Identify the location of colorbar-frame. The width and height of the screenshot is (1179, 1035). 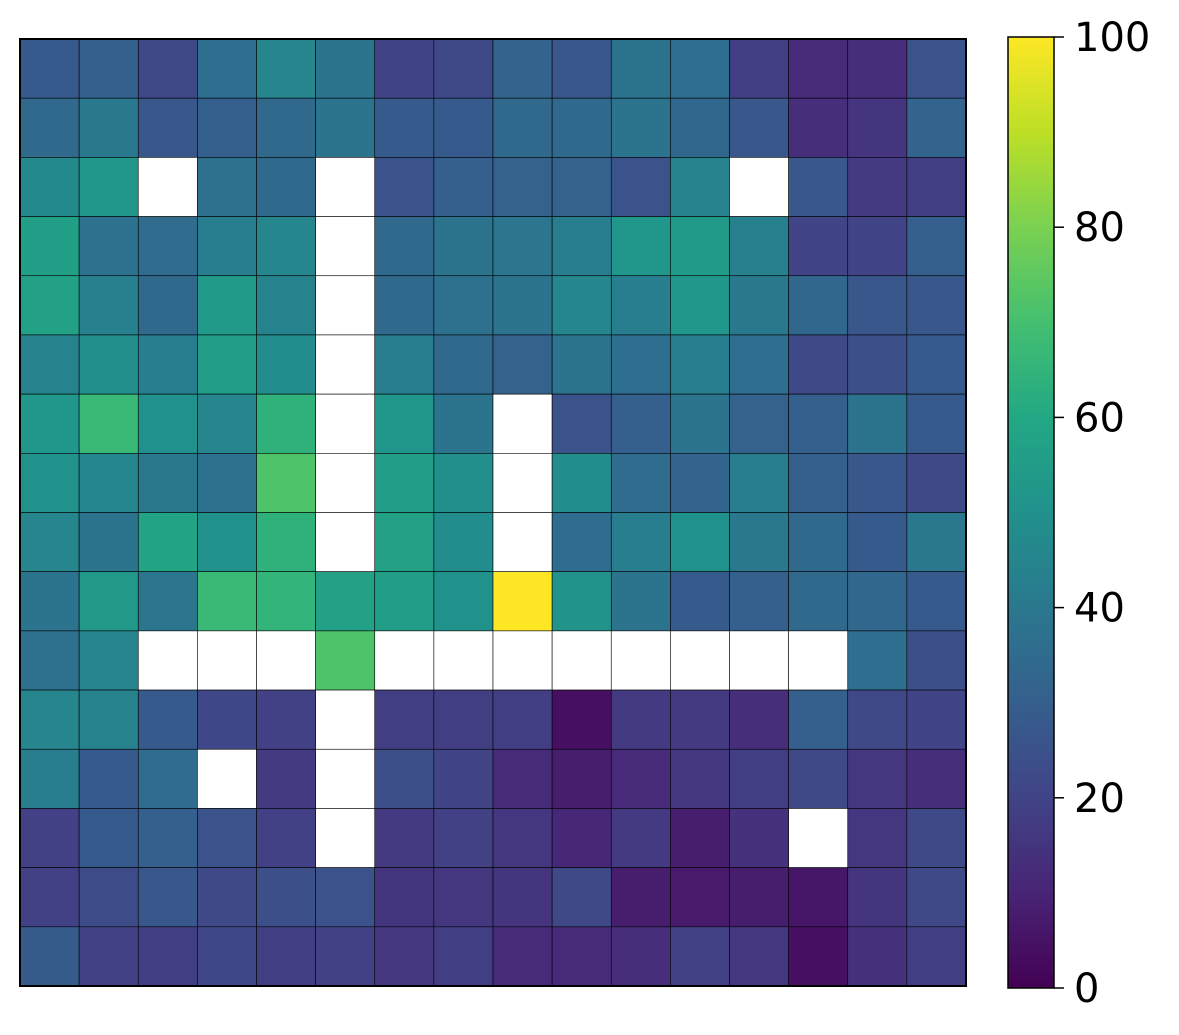
(1031, 512).